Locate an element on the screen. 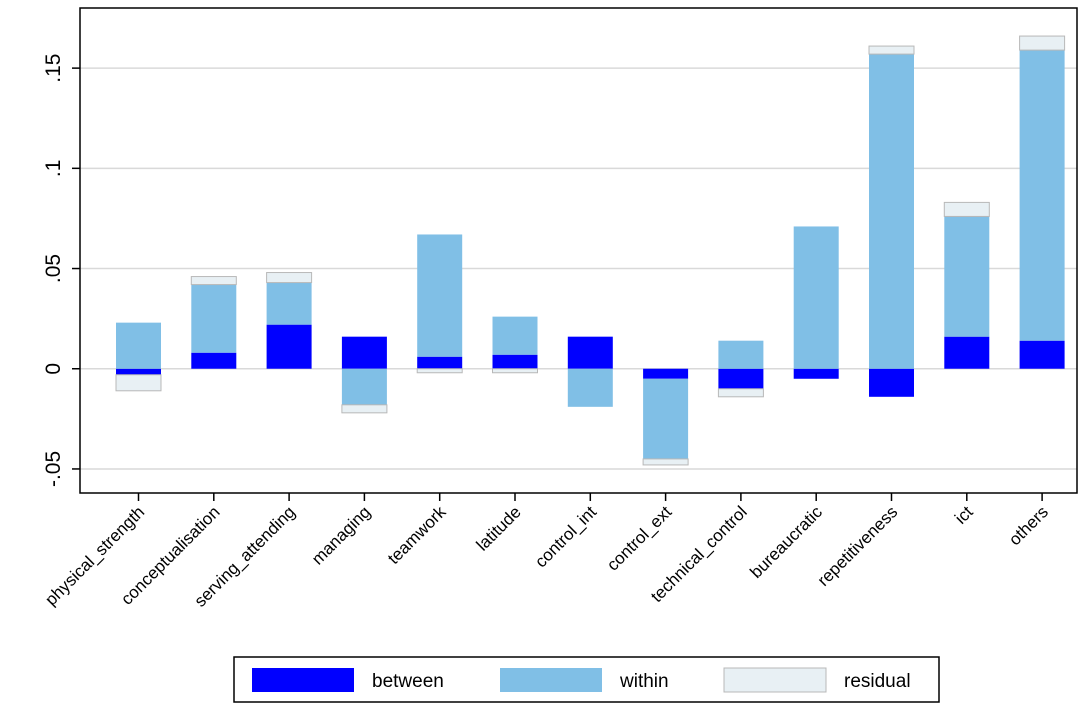 This screenshot has width=1089, height=704. bar-within-bureaucratic is located at coordinates (816, 297).